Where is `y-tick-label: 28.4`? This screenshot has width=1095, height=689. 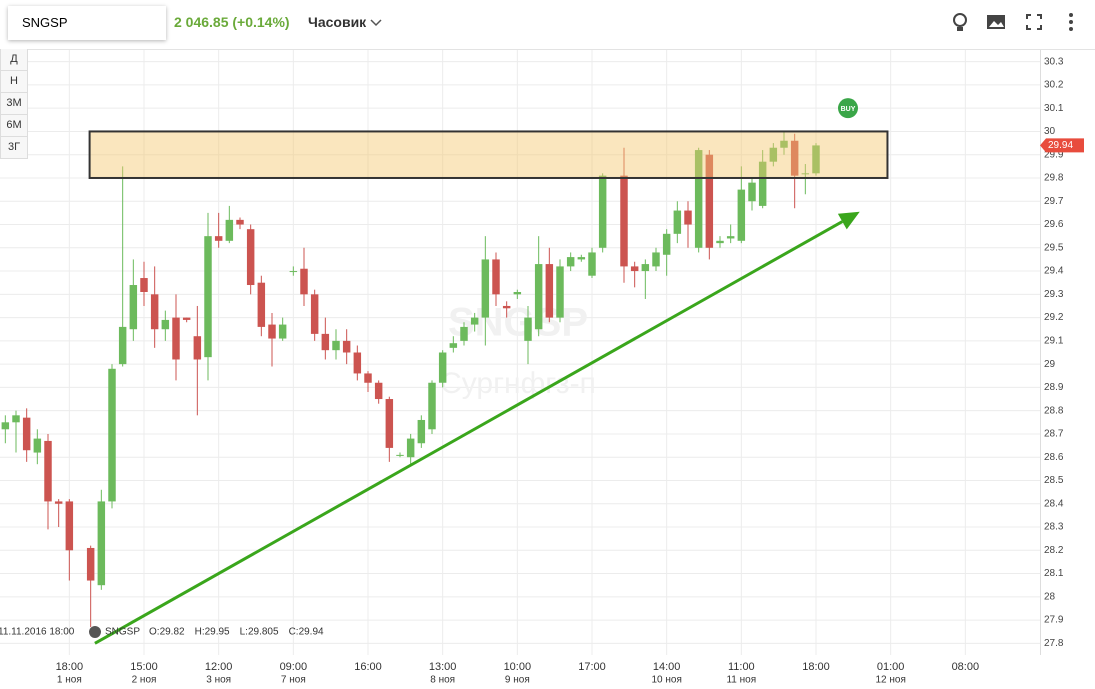
y-tick-label: 28.4 is located at coordinates (1054, 503).